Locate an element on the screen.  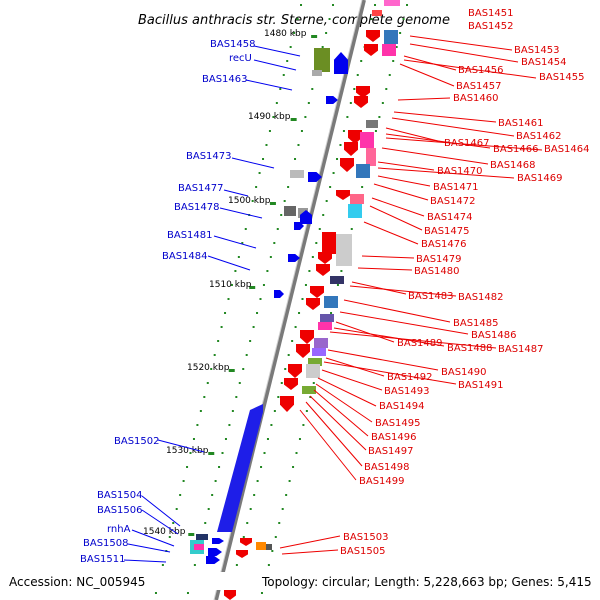
gene-label-BAS1490: BAS1490 is located at coordinates (464, 372).